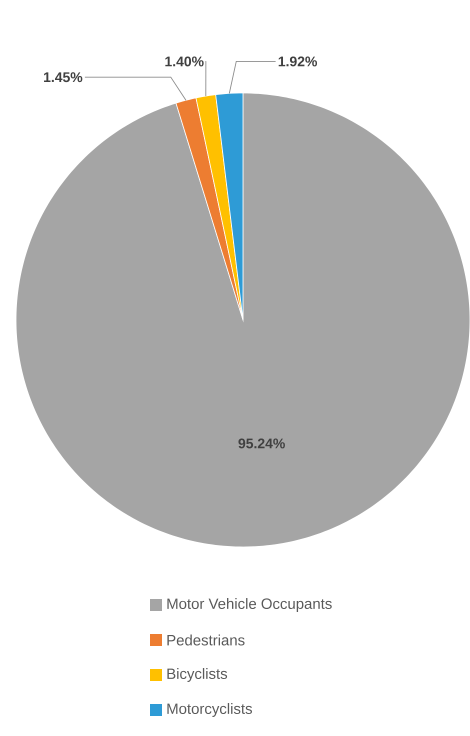  Describe the element at coordinates (184, 61) in the screenshot. I see `data-label: 1.40%` at that location.